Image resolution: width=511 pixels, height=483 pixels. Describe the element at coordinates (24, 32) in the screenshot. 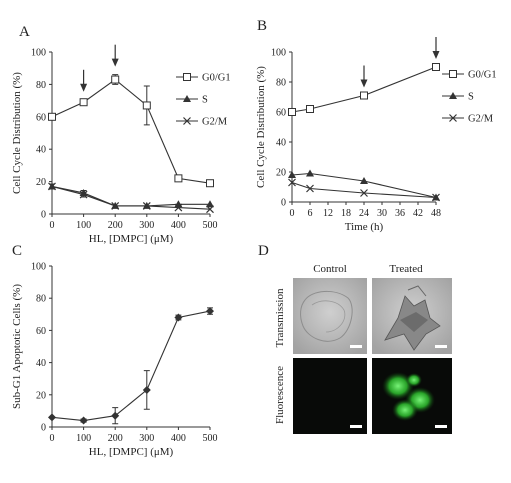

I see `panel-letter-a: A` at that location.